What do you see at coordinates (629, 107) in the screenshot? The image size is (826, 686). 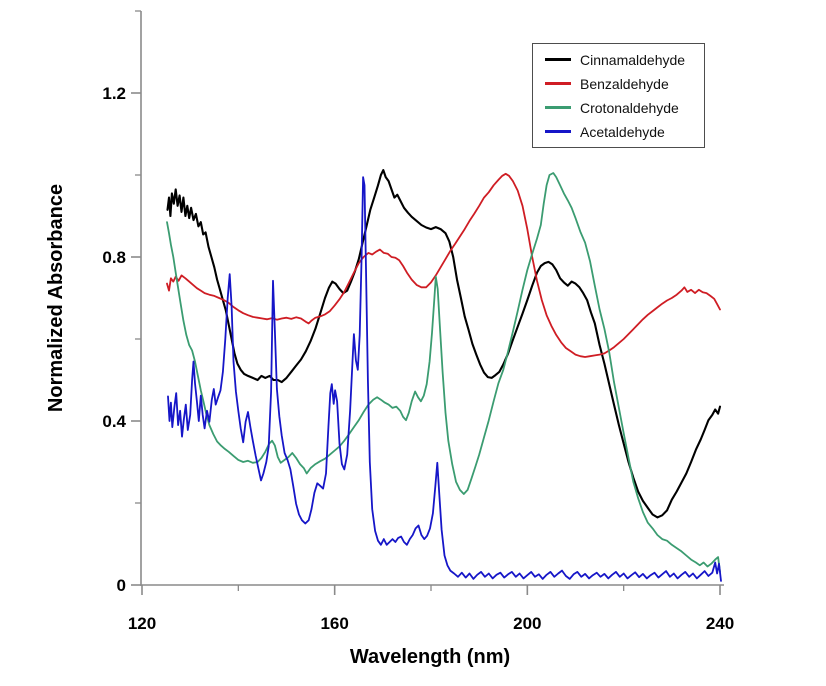 I see `legend-label: Crotonaldehyde` at bounding box center [629, 107].